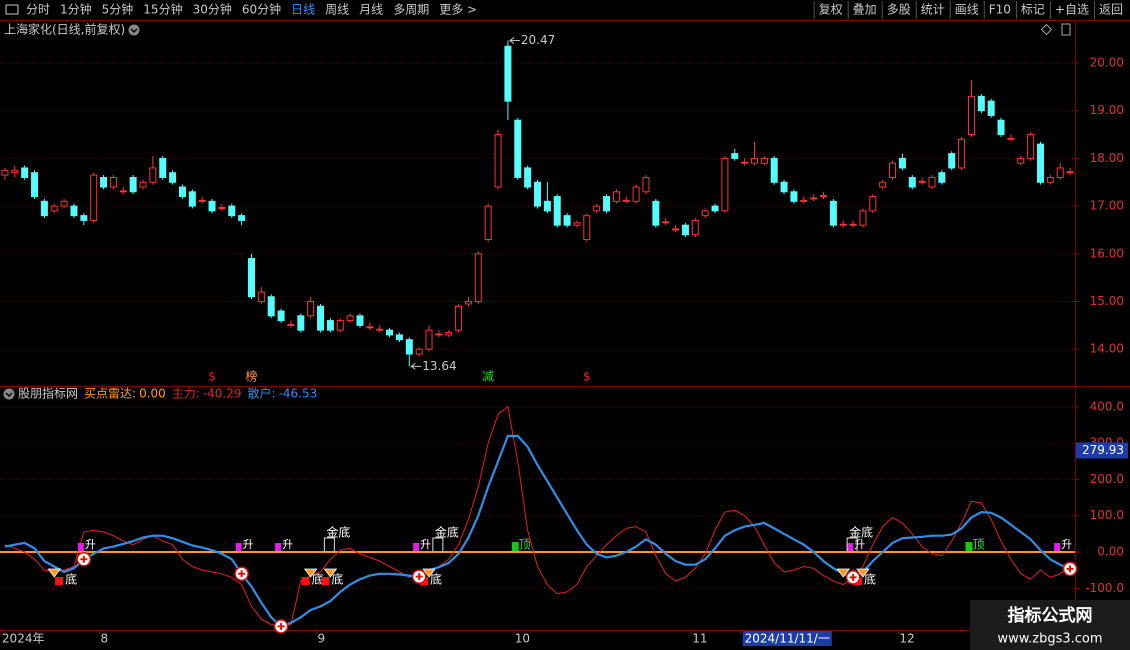 The height and width of the screenshot is (650, 1130). What do you see at coordinates (1107, 158) in the screenshot?
I see `y-tick-label: 18.00` at bounding box center [1107, 158].